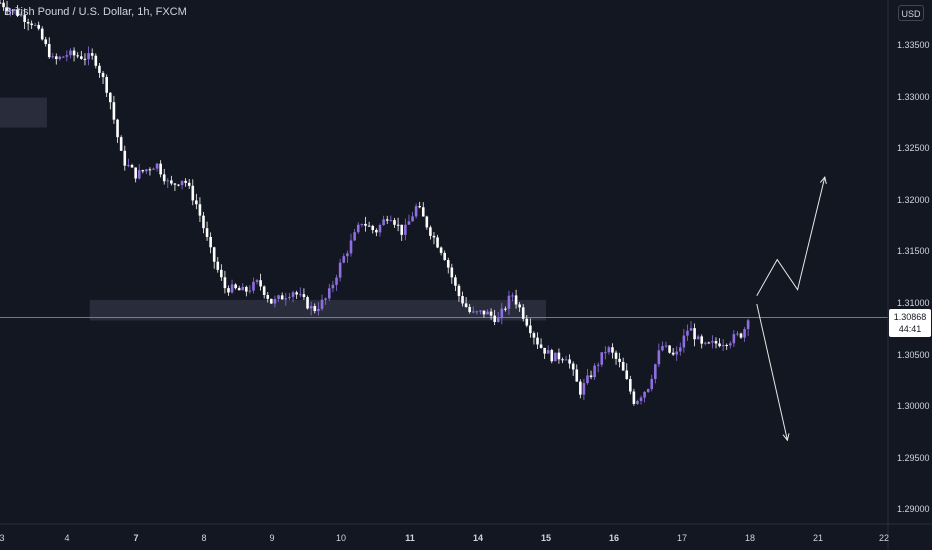 Image resolution: width=932 pixels, height=550 pixels. Describe the element at coordinates (204, 538) in the screenshot. I see `time-tick-label: 8` at that location.